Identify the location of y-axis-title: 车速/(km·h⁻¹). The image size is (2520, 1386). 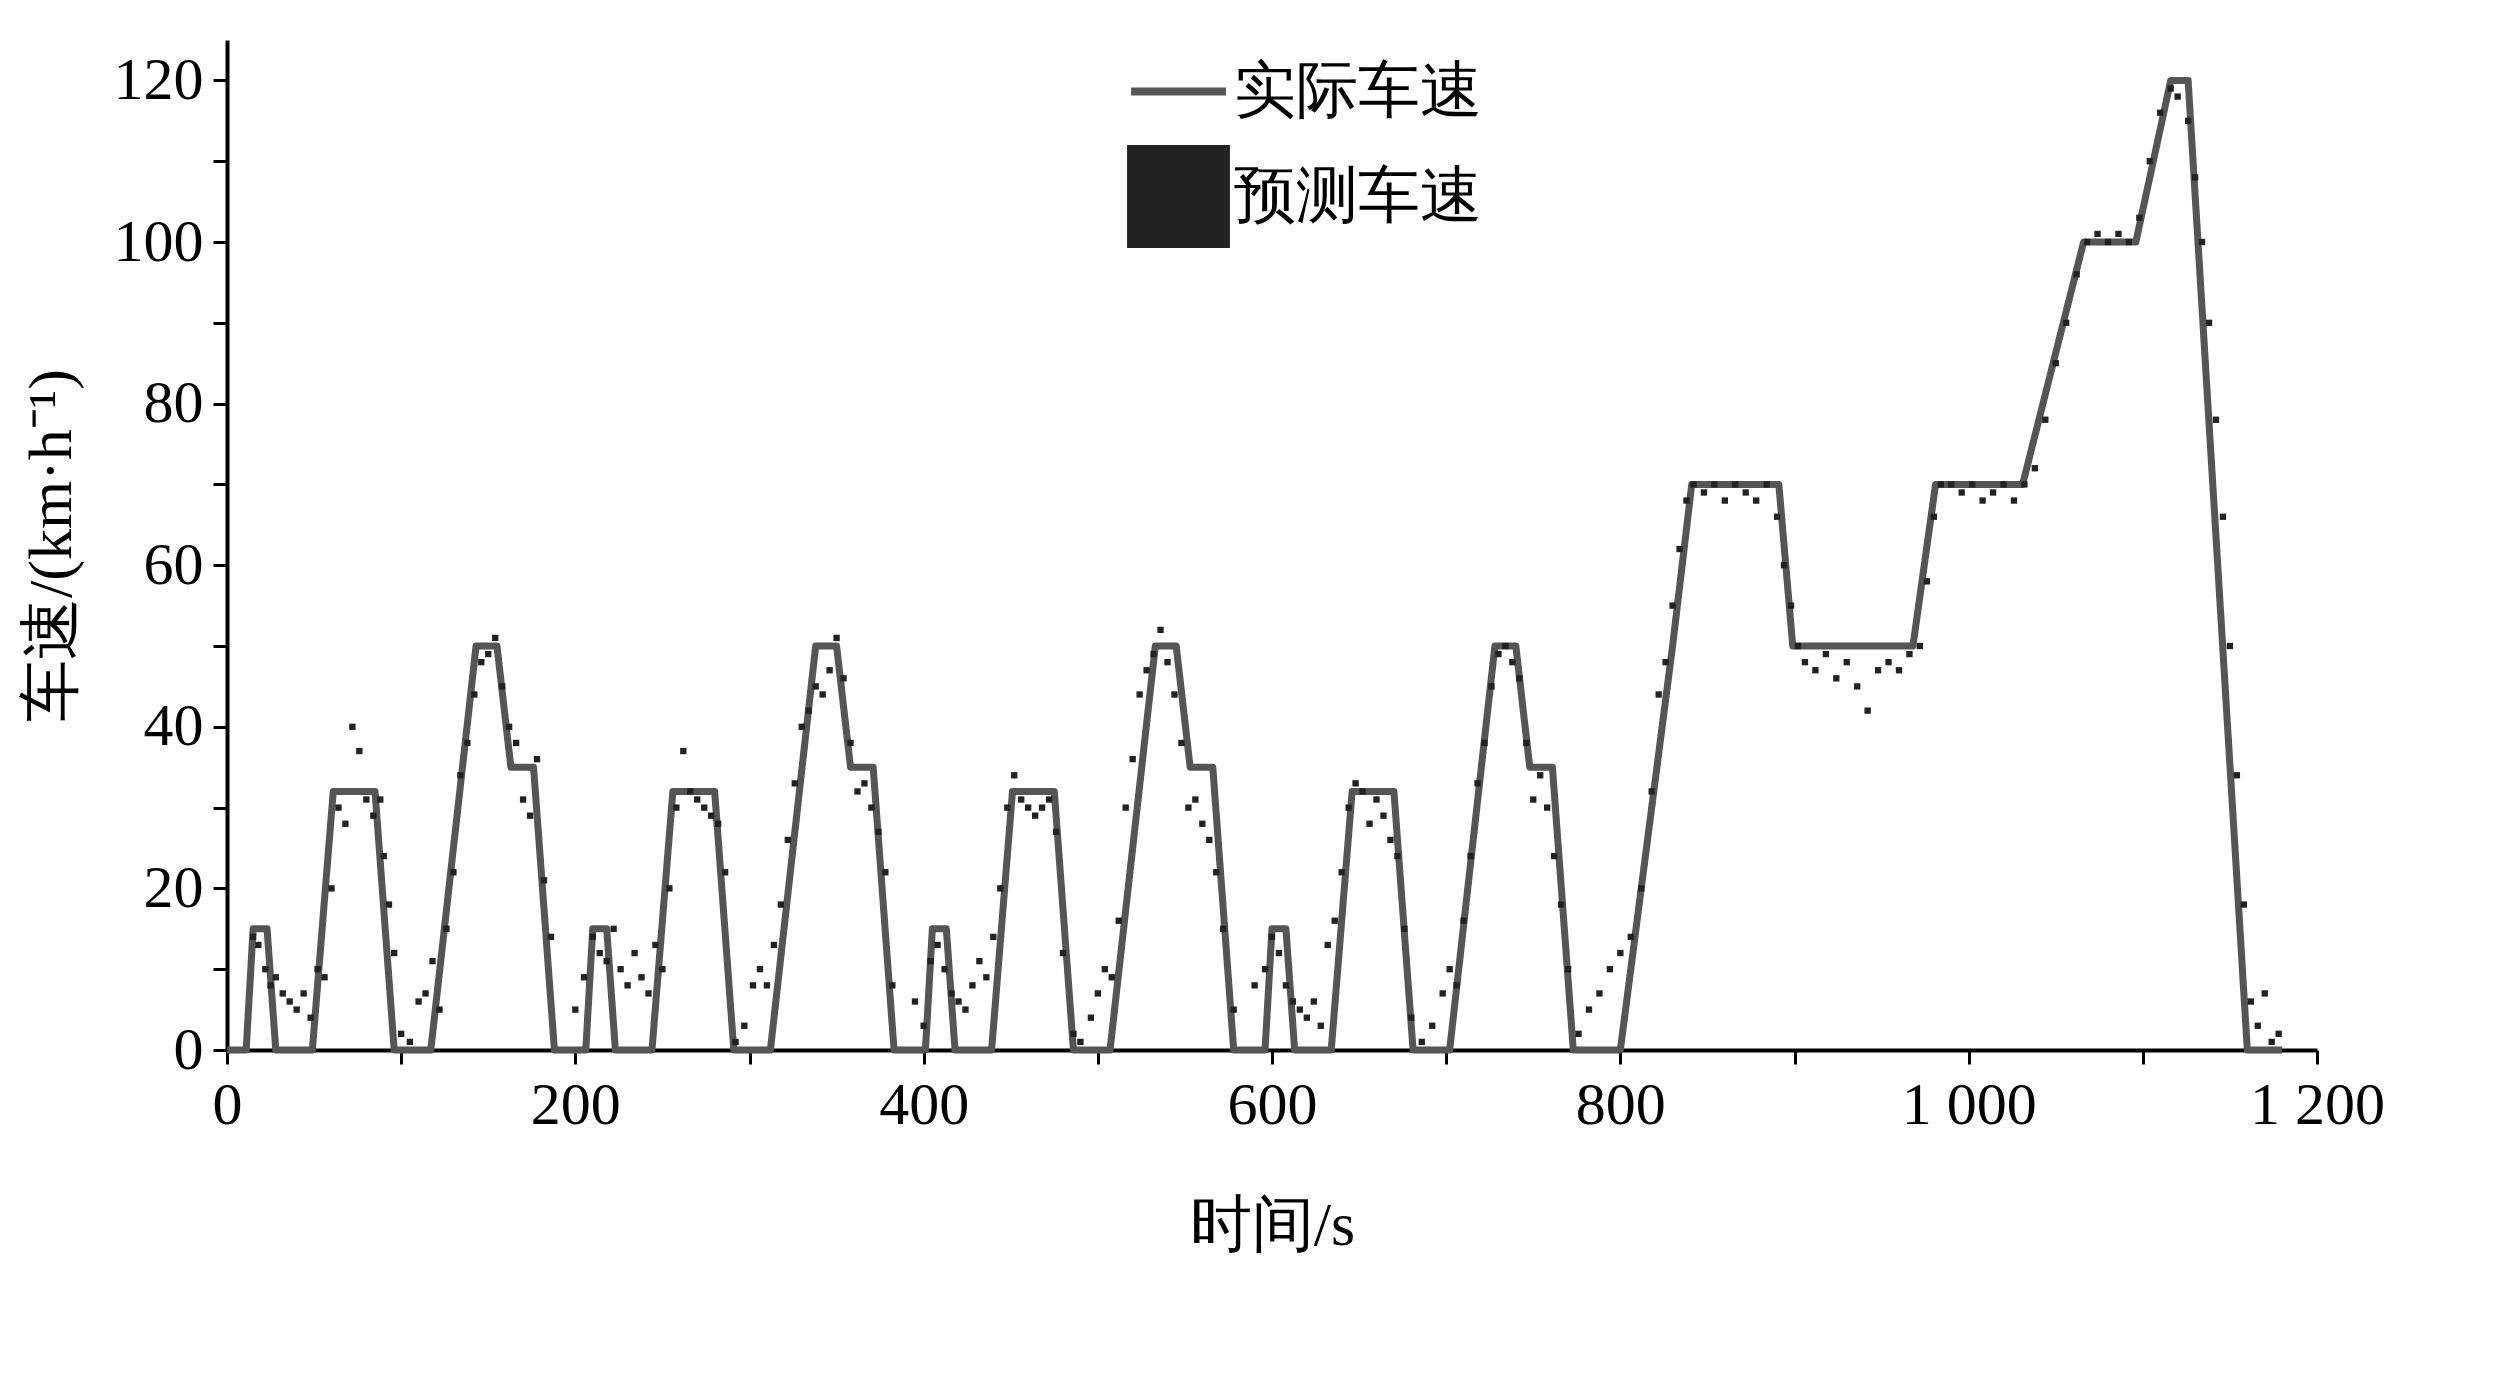
(50, 545).